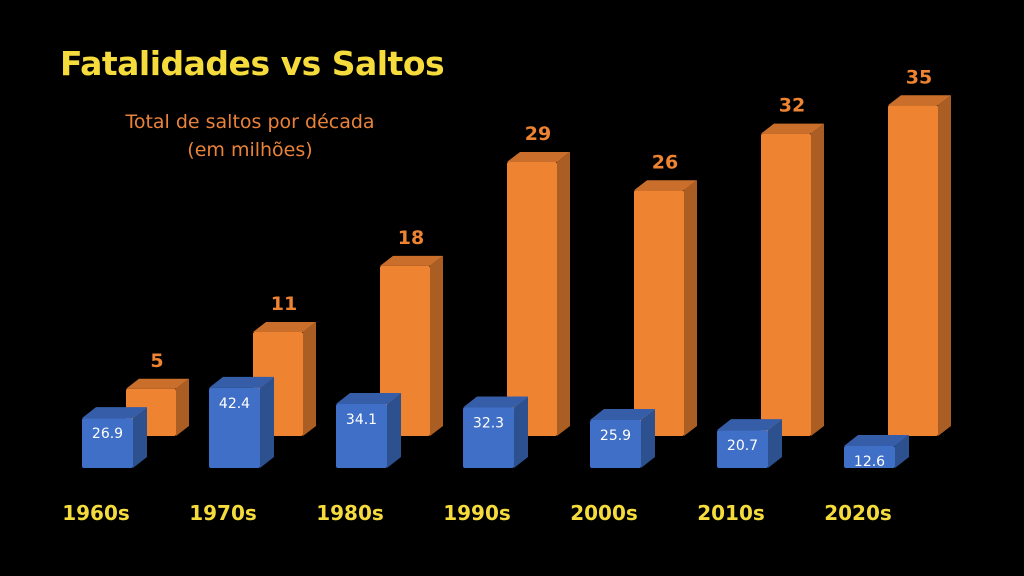 This screenshot has height=576, width=1024. I want to click on category-label: 1970s, so click(223, 513).